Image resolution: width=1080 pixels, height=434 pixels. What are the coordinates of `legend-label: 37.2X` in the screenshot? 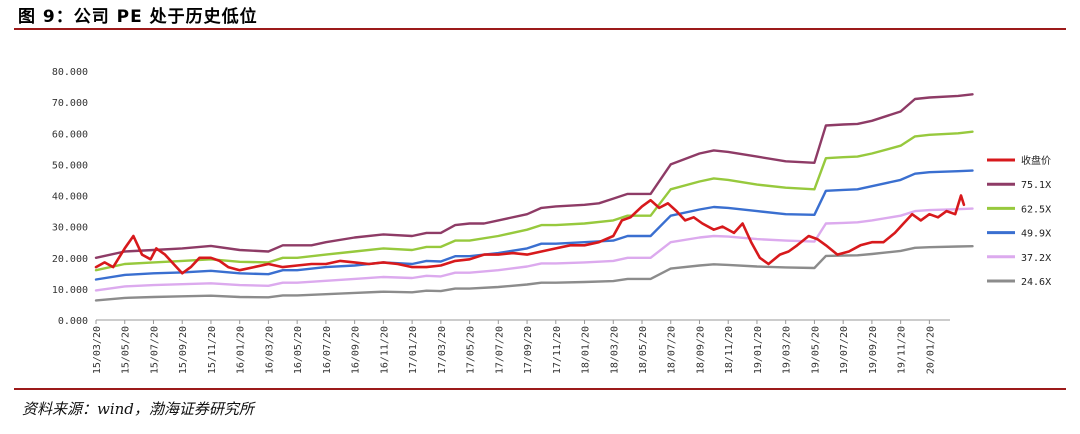 It's located at (1036, 258).